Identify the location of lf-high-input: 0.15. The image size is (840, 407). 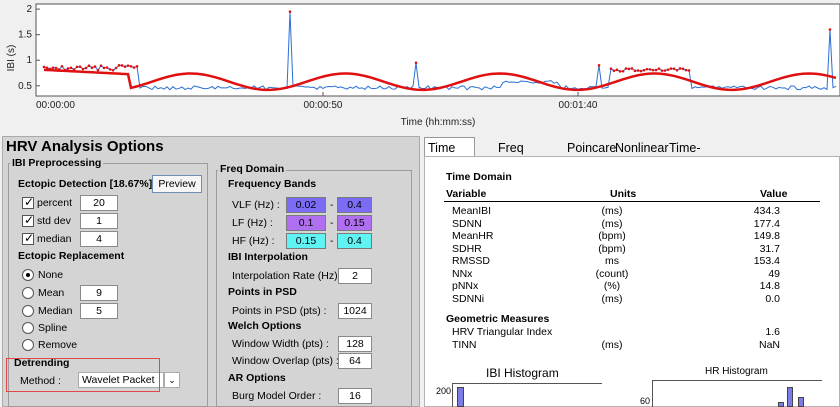
(354, 223).